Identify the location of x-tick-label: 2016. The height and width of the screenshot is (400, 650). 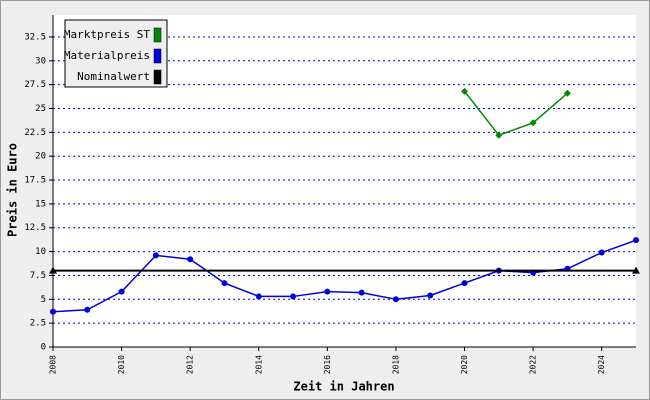
(327, 364).